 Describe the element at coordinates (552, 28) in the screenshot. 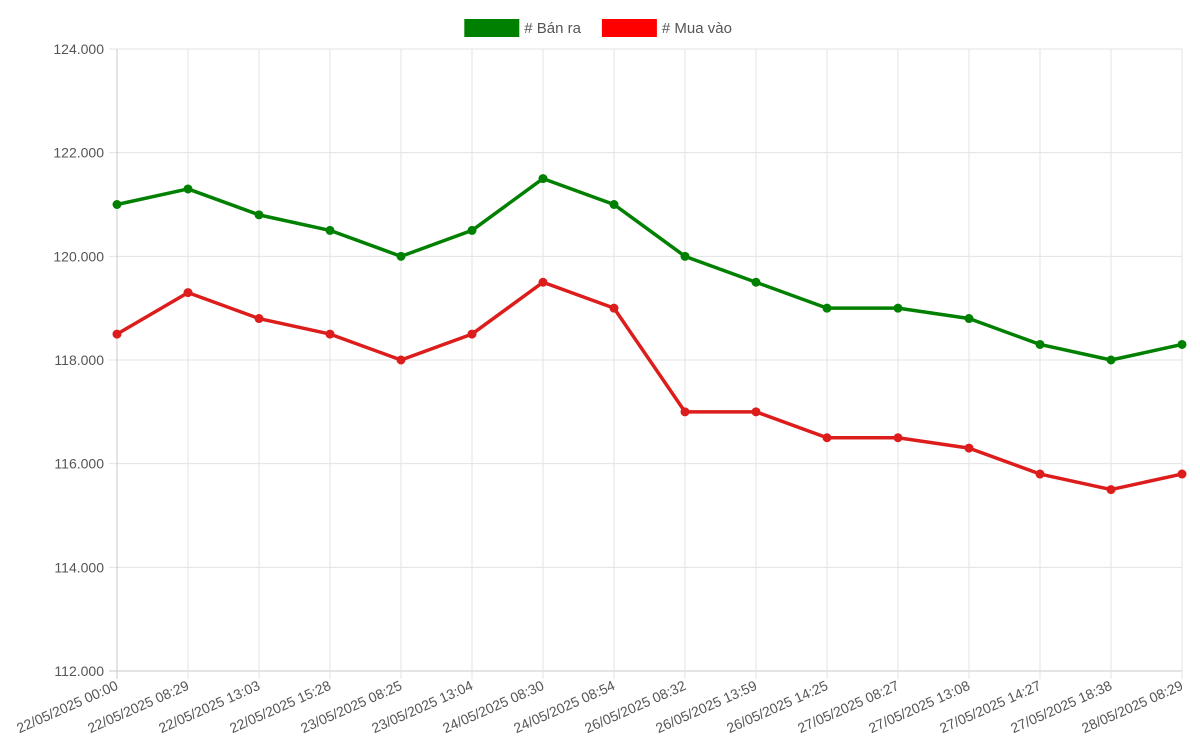

I see `legend-label: # Bán ra` at that location.